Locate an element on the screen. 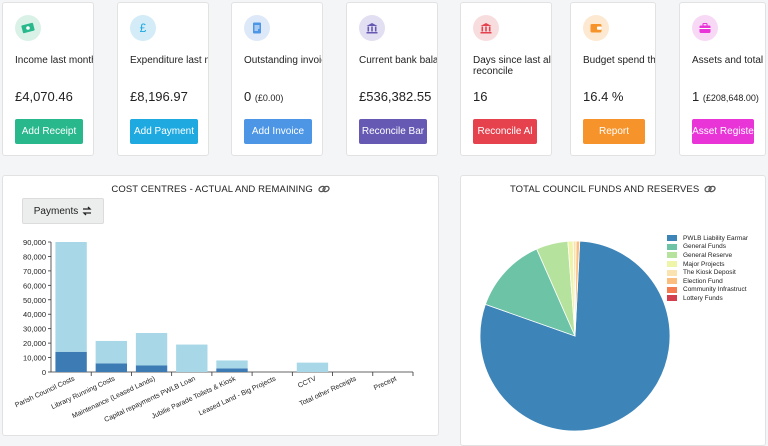 This screenshot has width=768, height=446. stat-card-button: Add Invoice is located at coordinates (278, 131).